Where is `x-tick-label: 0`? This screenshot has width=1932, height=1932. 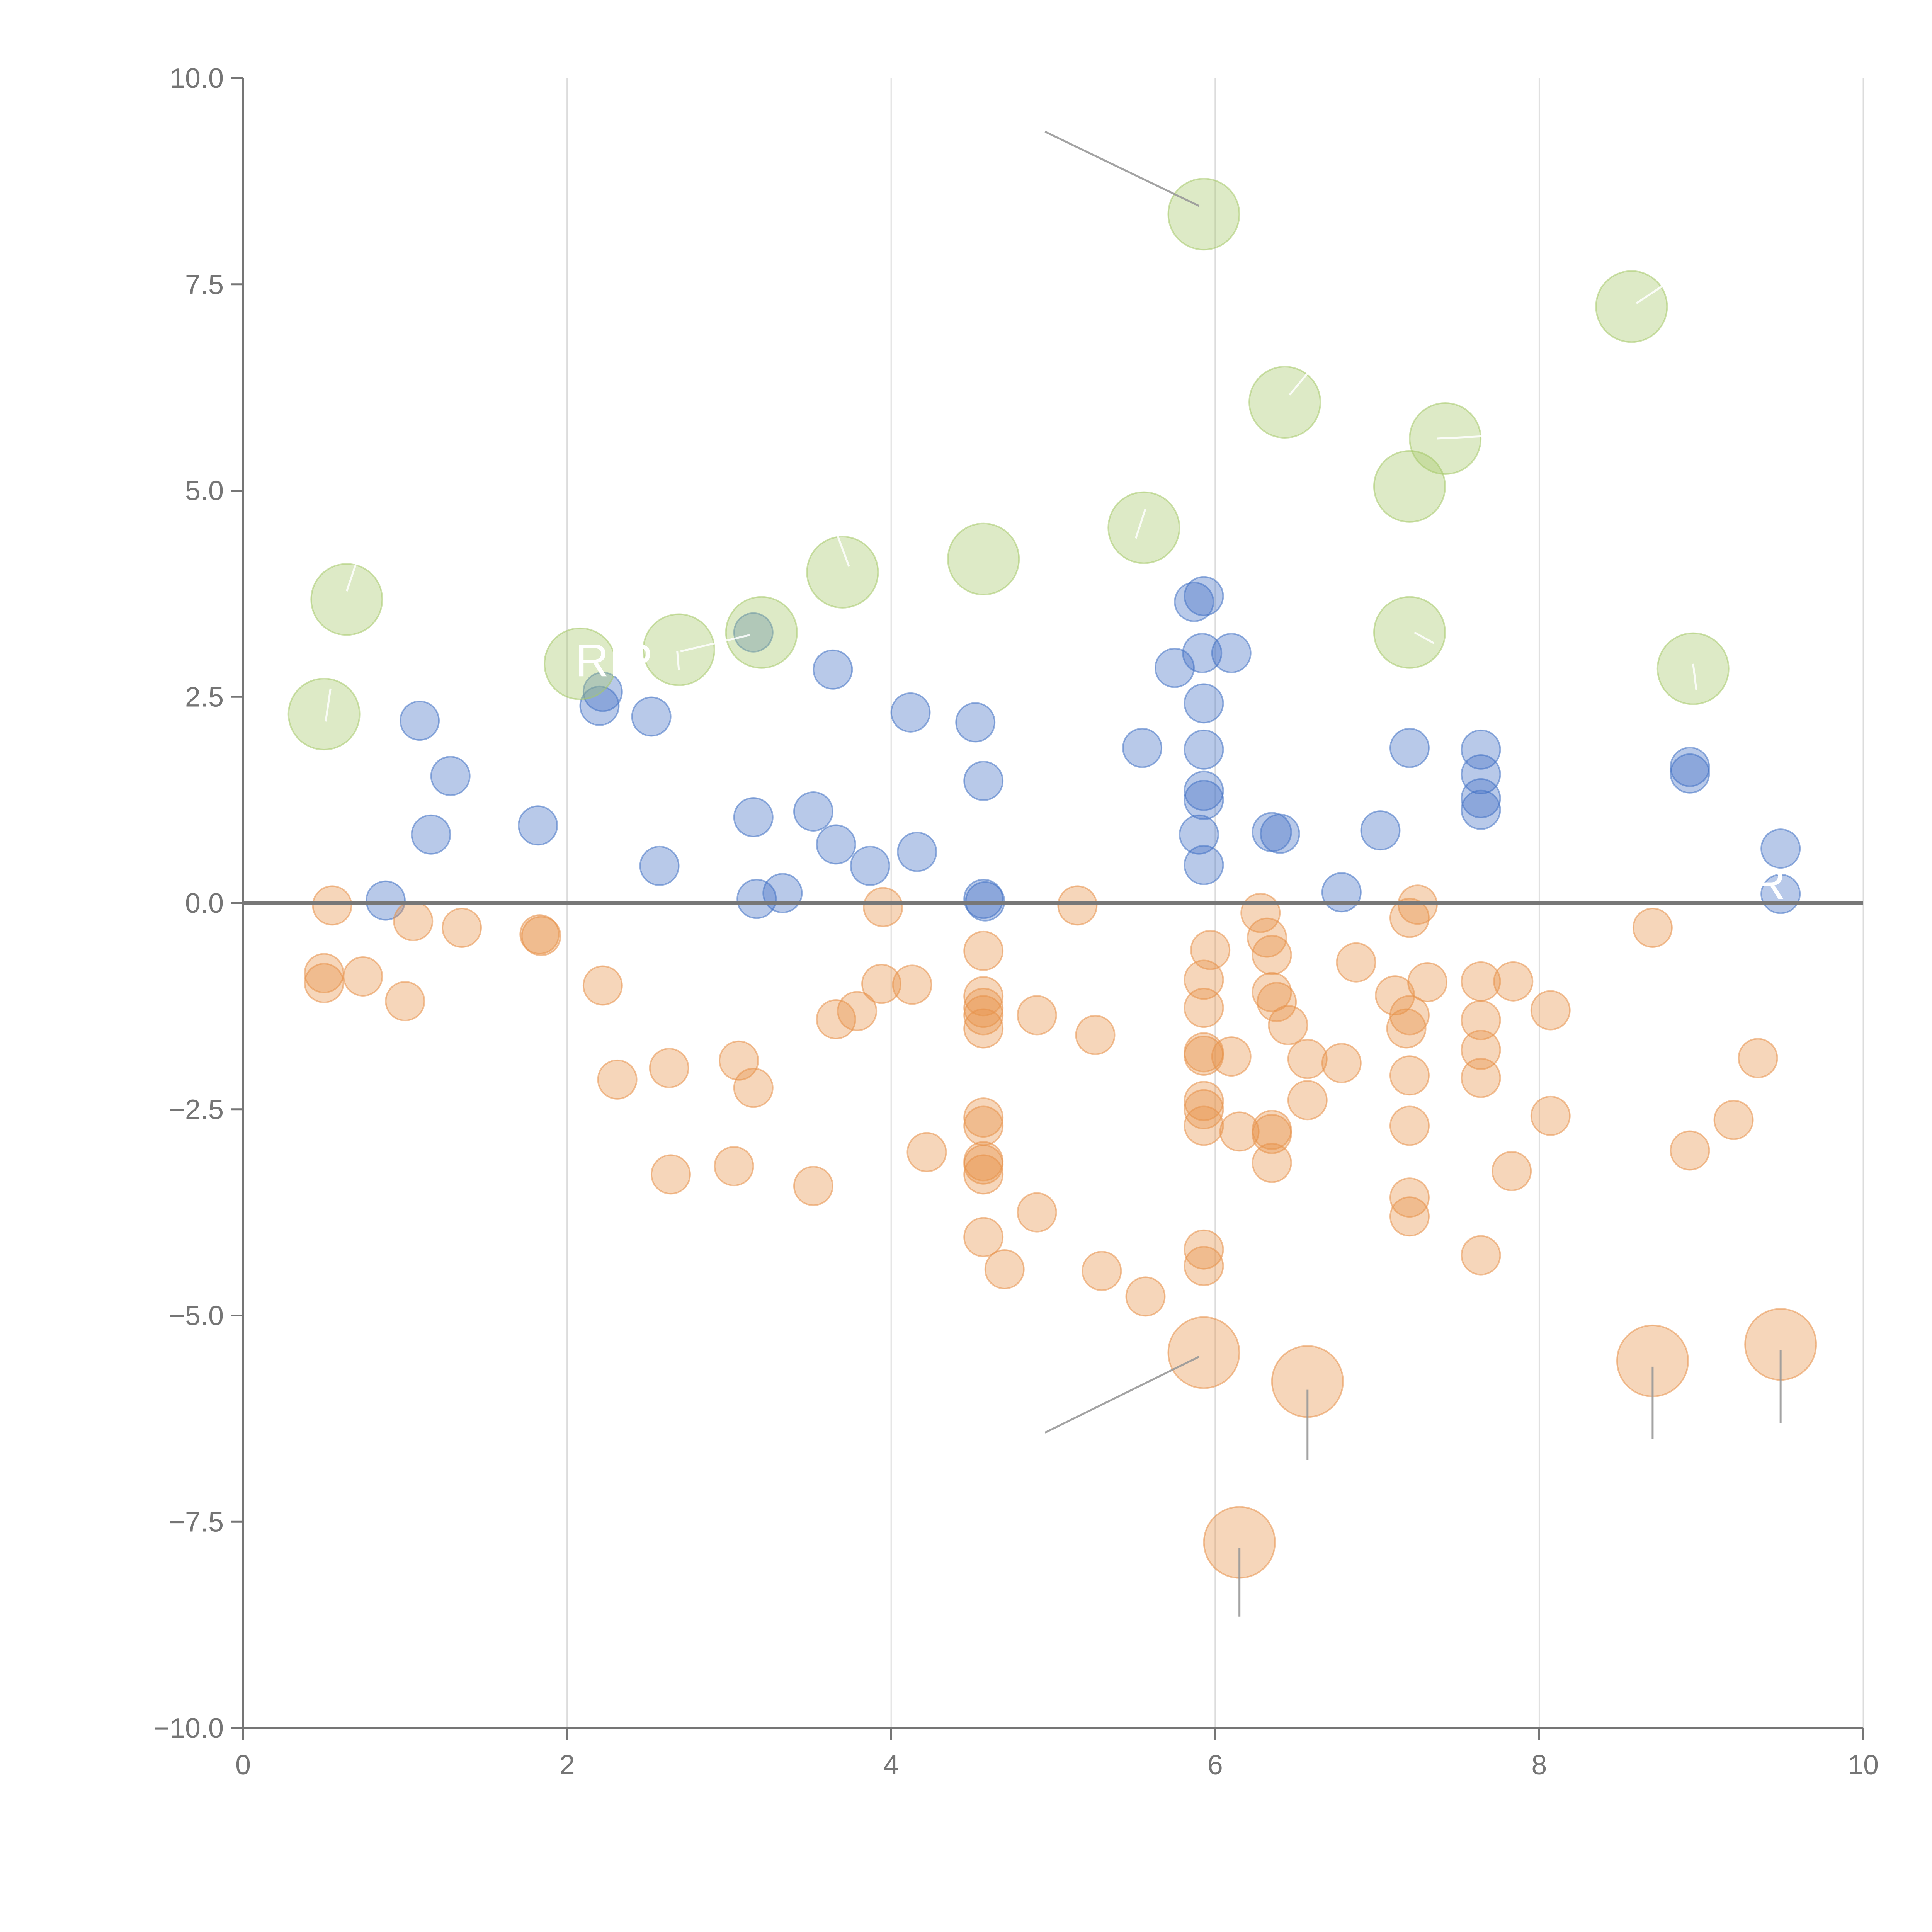
x-tick-label: 0 is located at coordinates (243, 1766).